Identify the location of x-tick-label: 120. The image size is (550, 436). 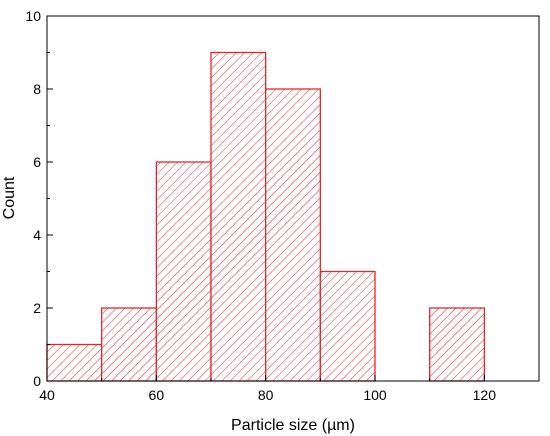
(485, 395).